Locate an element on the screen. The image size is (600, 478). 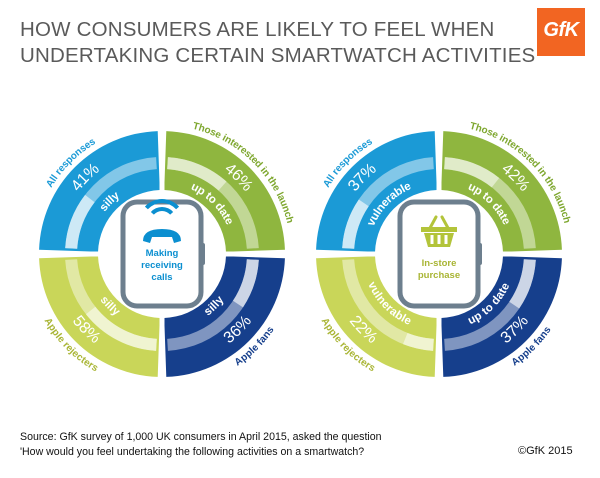
activity-label-line: receiving is located at coordinates (162, 265).